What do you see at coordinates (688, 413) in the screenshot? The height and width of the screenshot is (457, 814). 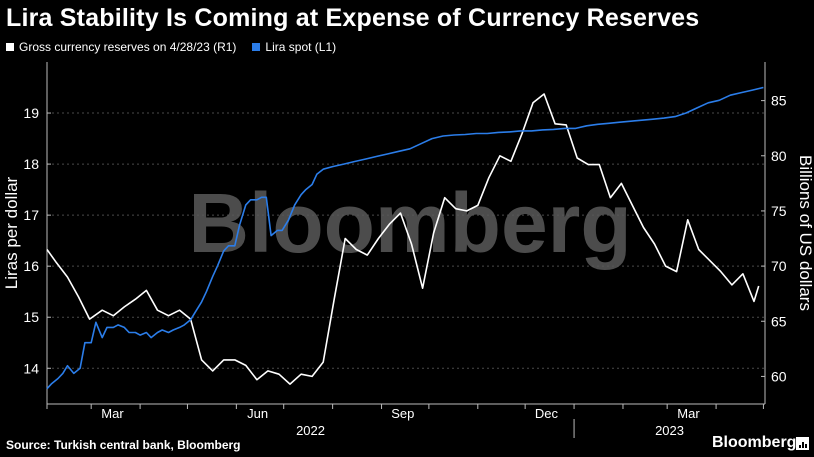 I see `x-tick-label-4: Mar` at bounding box center [688, 413].